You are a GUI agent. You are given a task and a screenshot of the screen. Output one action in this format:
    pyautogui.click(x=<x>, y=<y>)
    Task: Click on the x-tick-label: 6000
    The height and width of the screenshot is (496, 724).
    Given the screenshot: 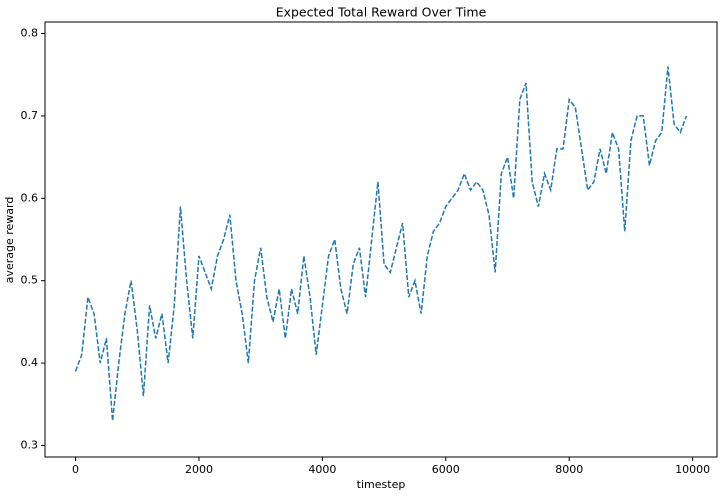 What is the action you would take?
    pyautogui.click(x=446, y=469)
    